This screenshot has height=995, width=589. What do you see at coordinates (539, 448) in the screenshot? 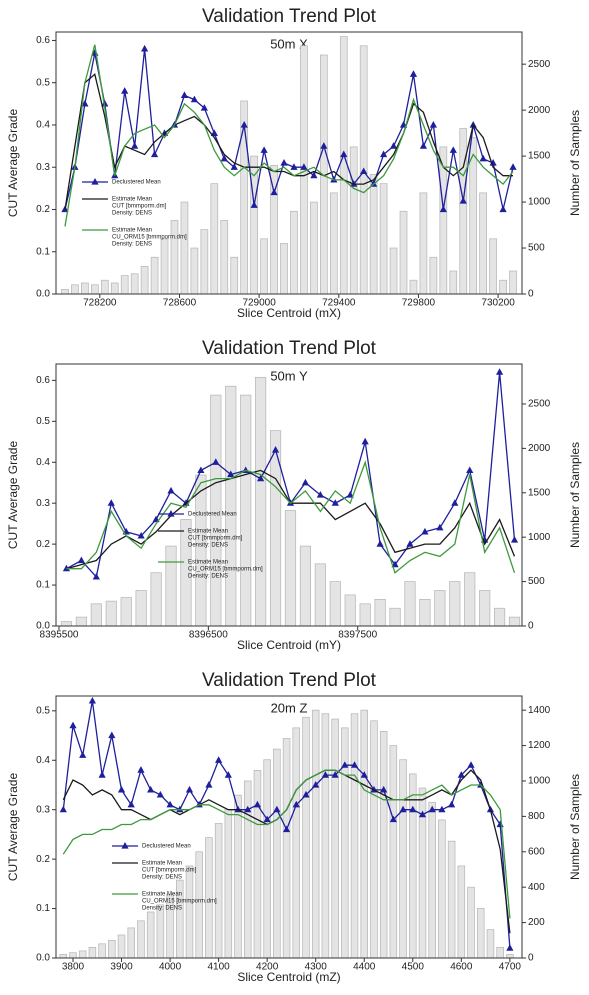
I see `y2-tick-label: 2000` at bounding box center [539, 448].